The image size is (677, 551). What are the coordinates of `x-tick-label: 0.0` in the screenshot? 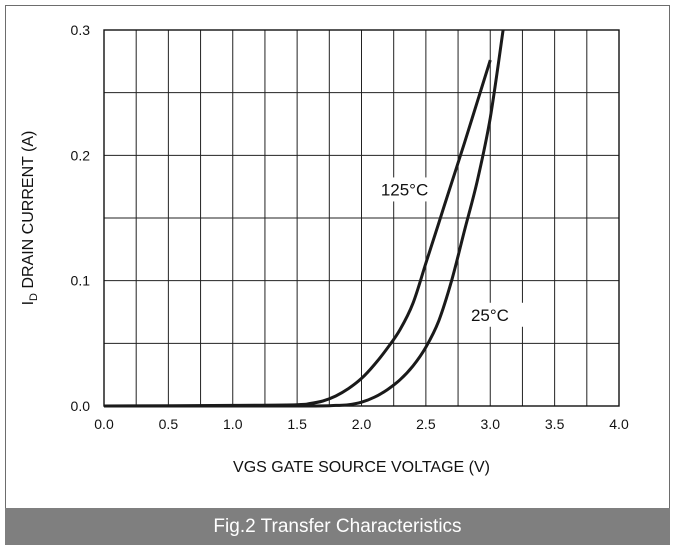 It's located at (104, 424).